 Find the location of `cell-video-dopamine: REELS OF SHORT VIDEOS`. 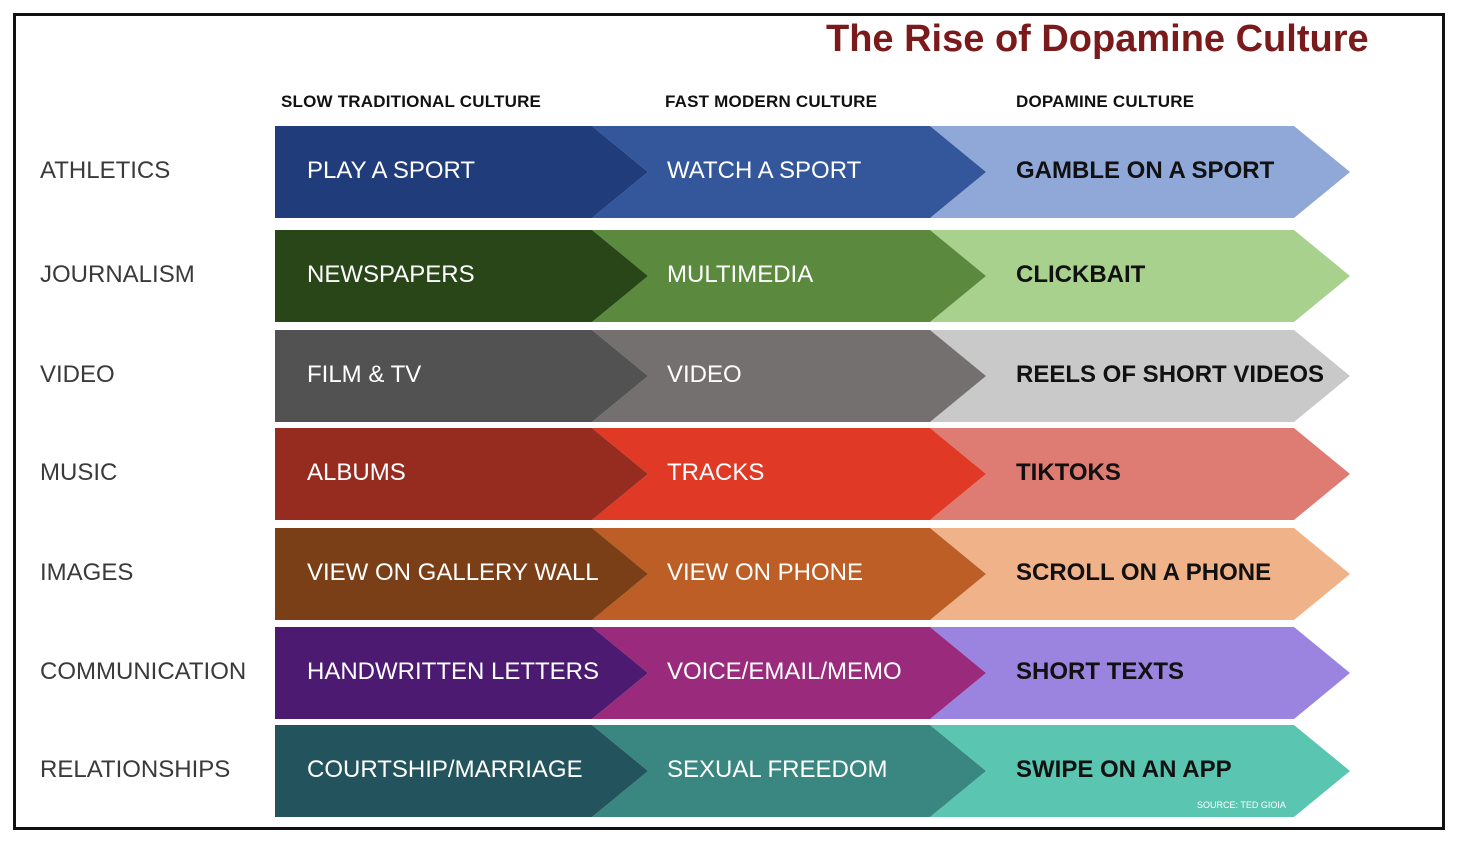

cell-video-dopamine: REELS OF SHORT VIDEOS is located at coordinates (1170, 374).